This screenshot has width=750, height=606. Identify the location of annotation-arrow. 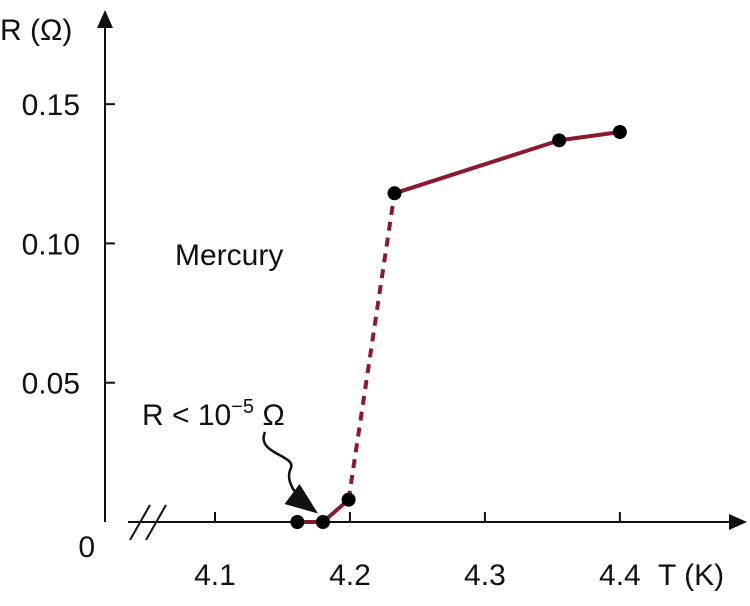
(290, 472).